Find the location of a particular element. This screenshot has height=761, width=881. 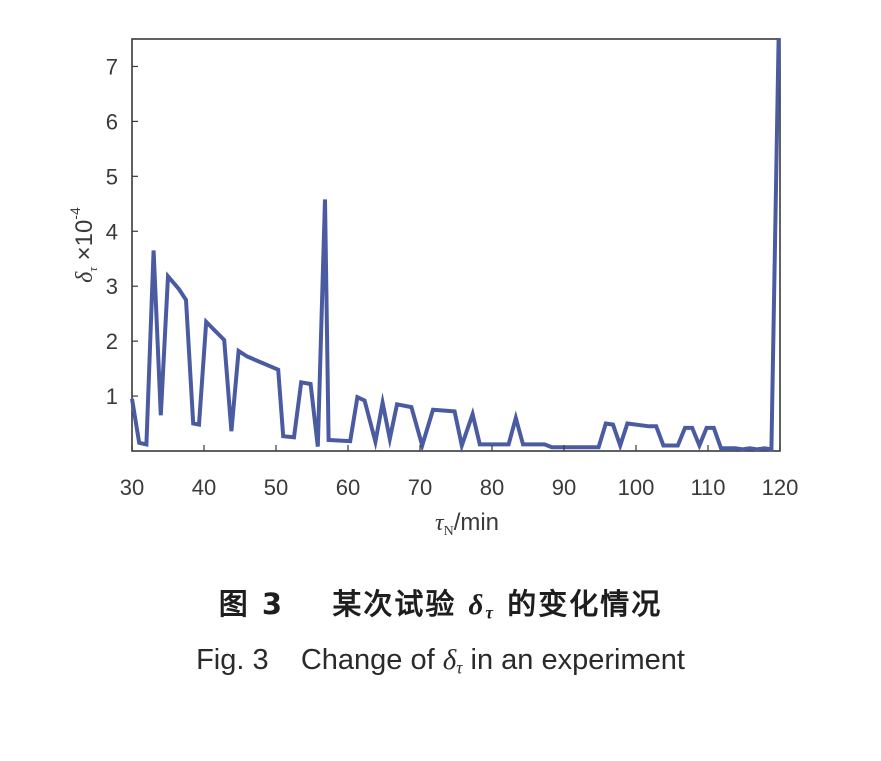

caption-en-text-before: Change of is located at coordinates (367, 660).